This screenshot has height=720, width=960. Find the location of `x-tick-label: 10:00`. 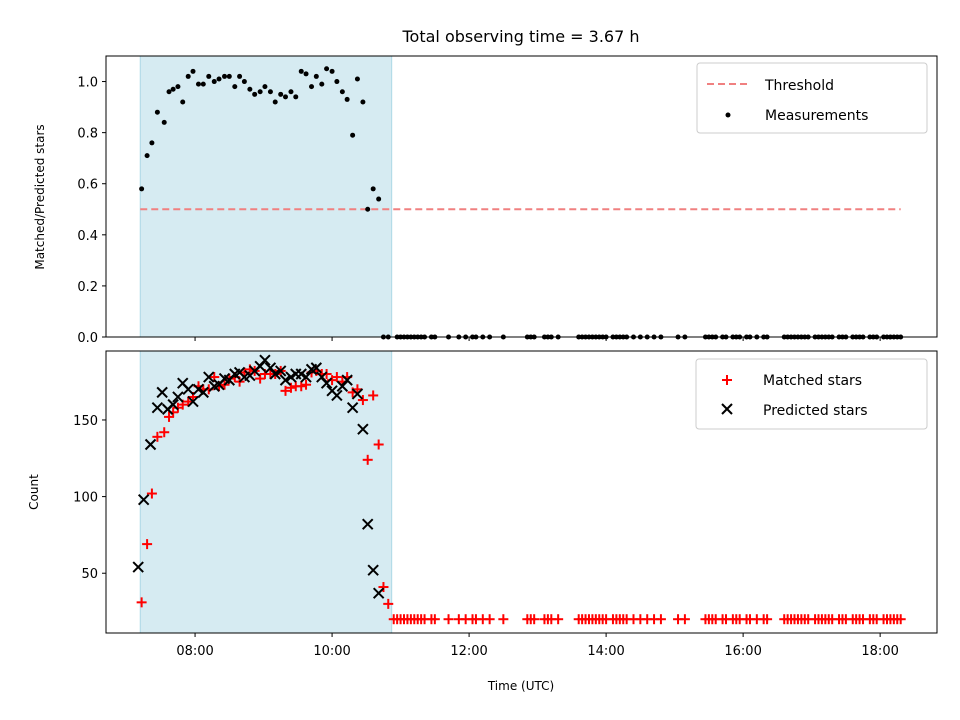

x-tick-label: 10:00 is located at coordinates (331, 651).